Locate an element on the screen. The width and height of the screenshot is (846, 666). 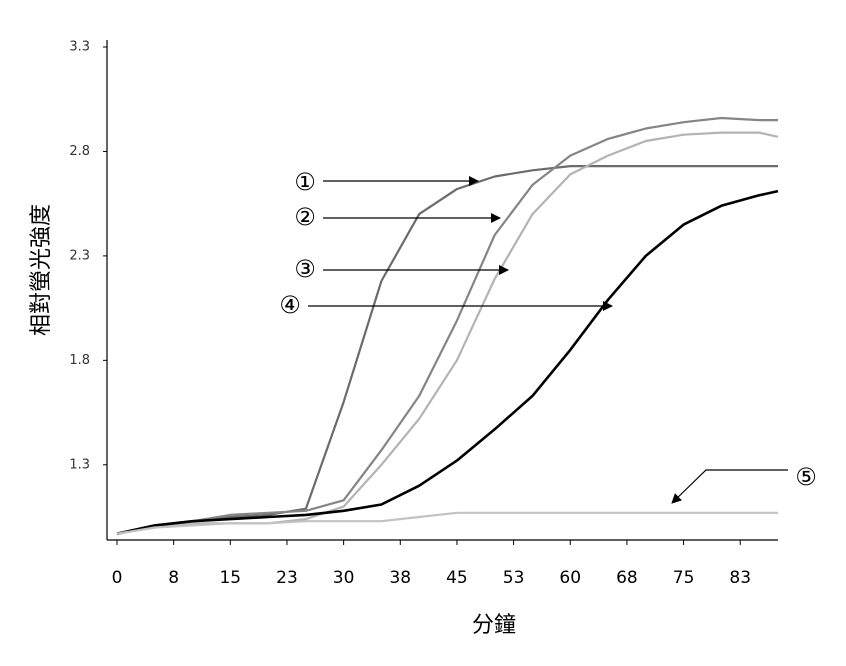
x-tick-label: 0 is located at coordinates (117, 578).